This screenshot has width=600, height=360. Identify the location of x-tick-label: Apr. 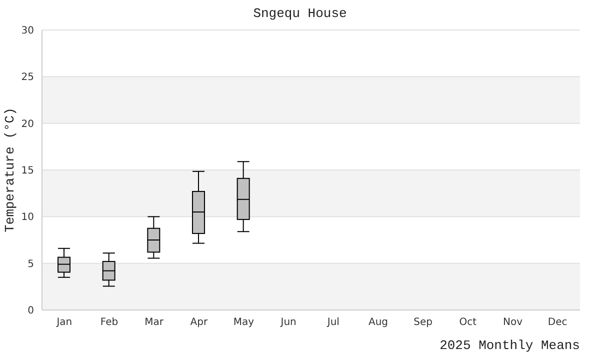
(199, 322).